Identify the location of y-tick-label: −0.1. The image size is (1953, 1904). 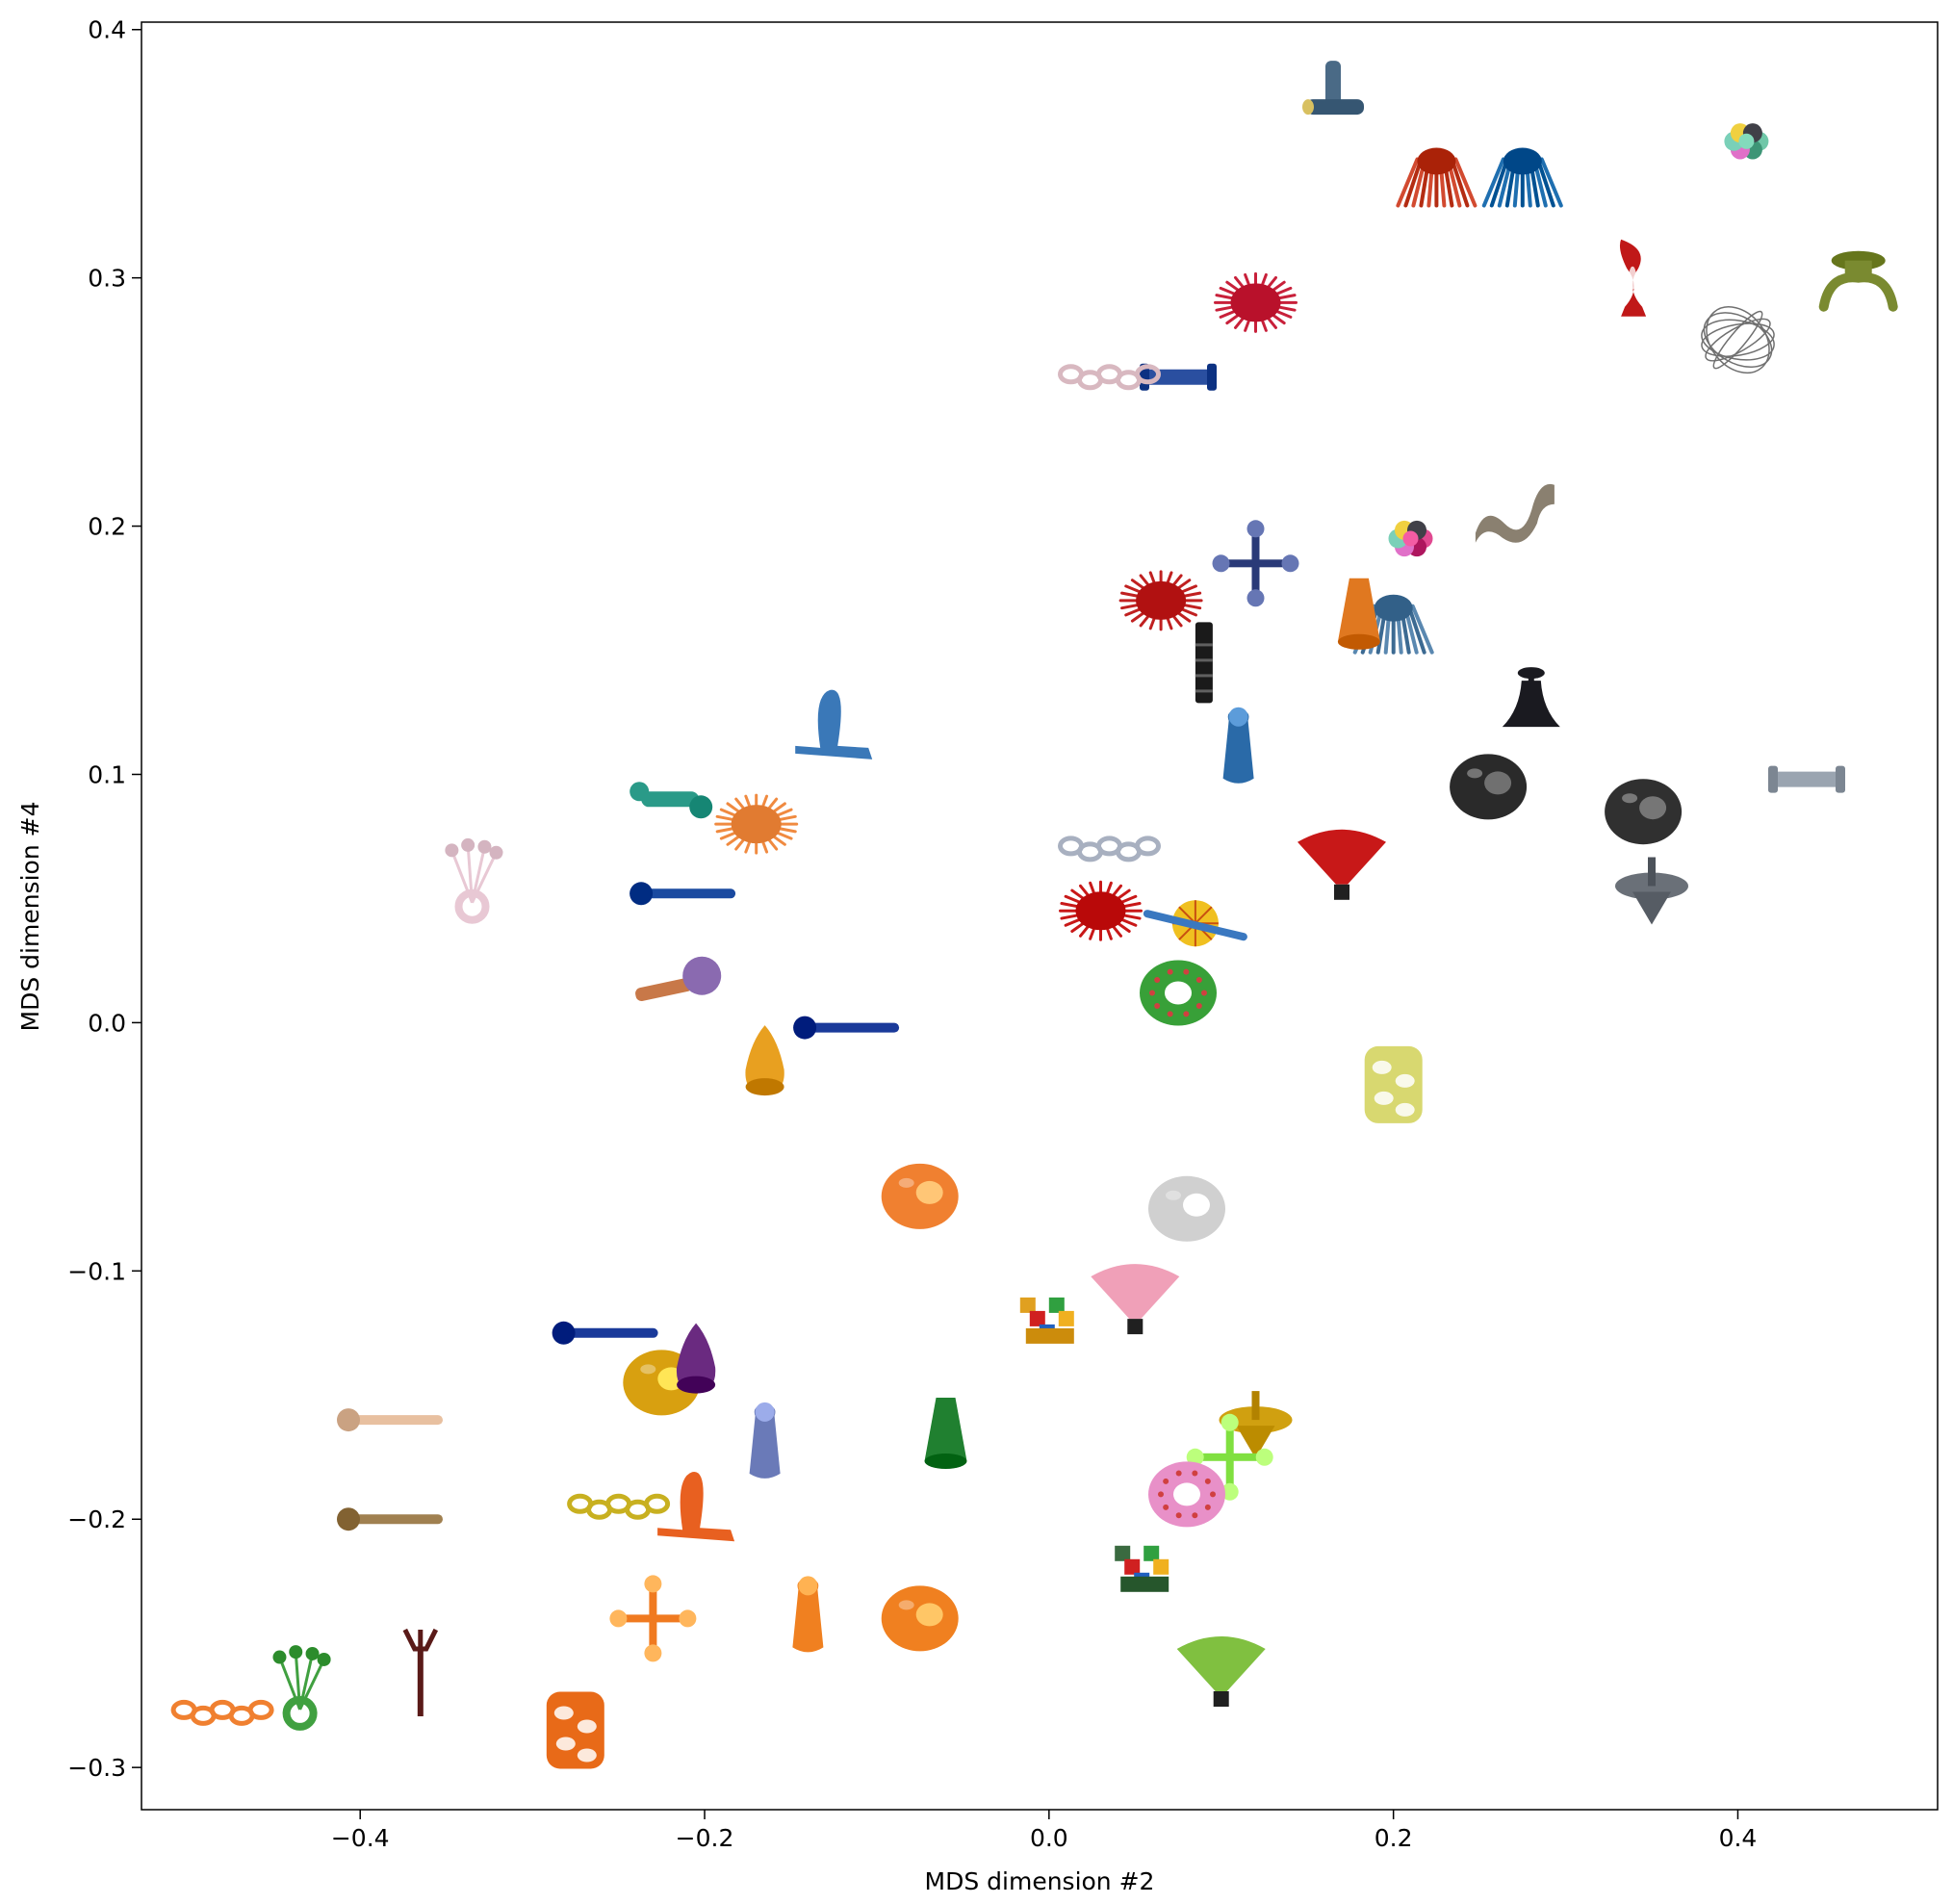
(96, 1271).